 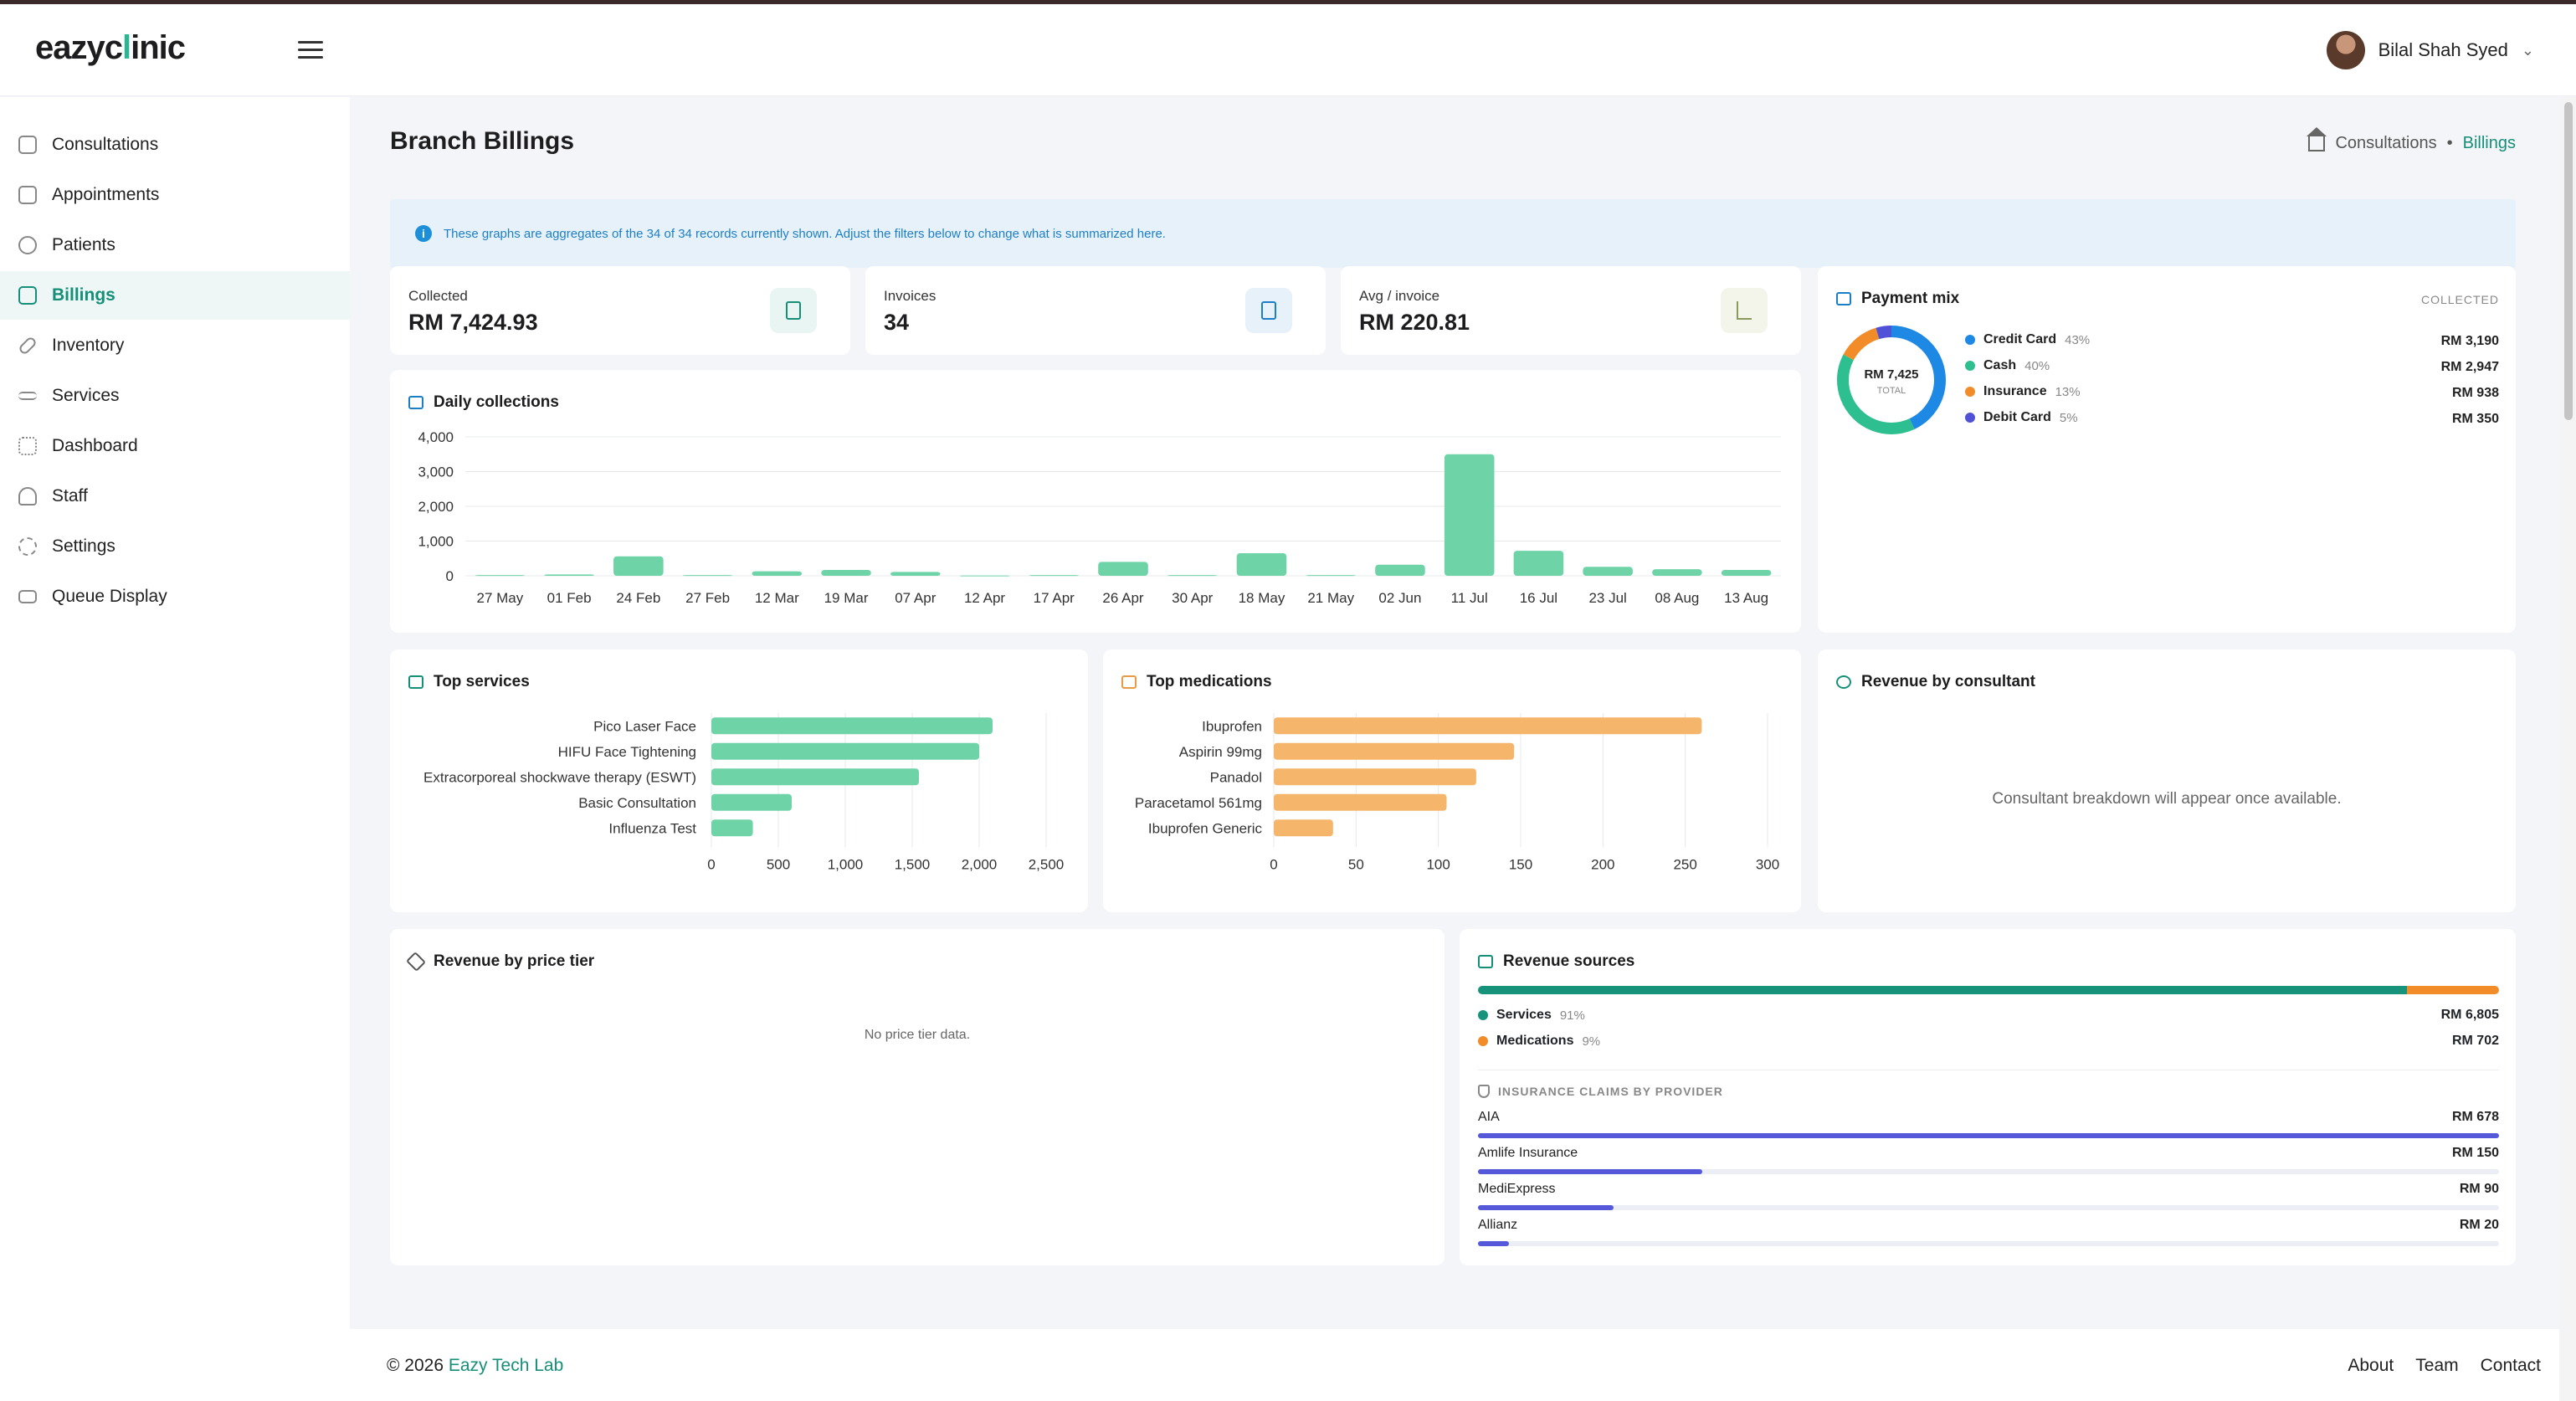 What do you see at coordinates (2007, 365) in the screenshot?
I see `mix-row-cash: Cash 40%` at bounding box center [2007, 365].